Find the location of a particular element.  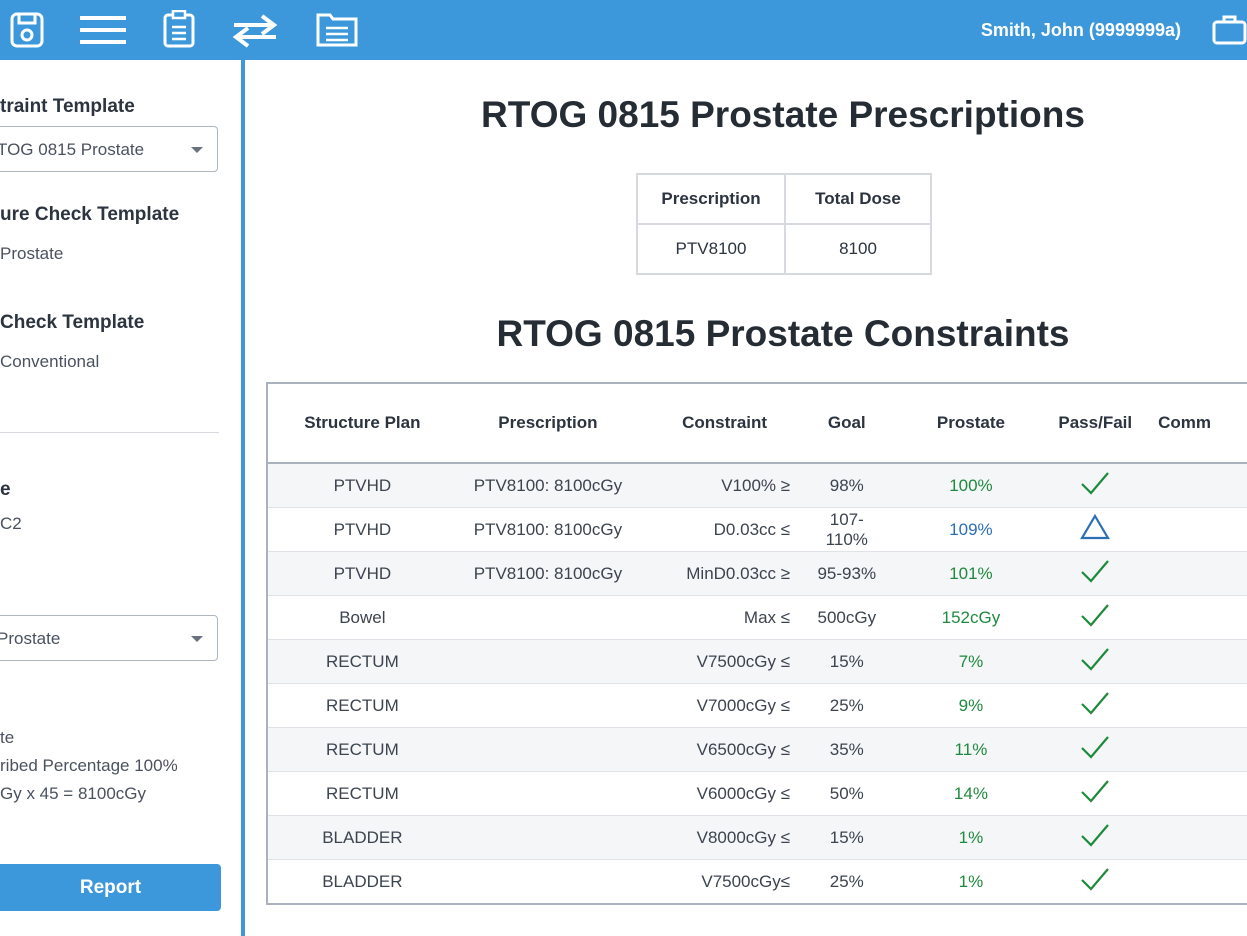

check-label: Check Template is located at coordinates (72, 322).